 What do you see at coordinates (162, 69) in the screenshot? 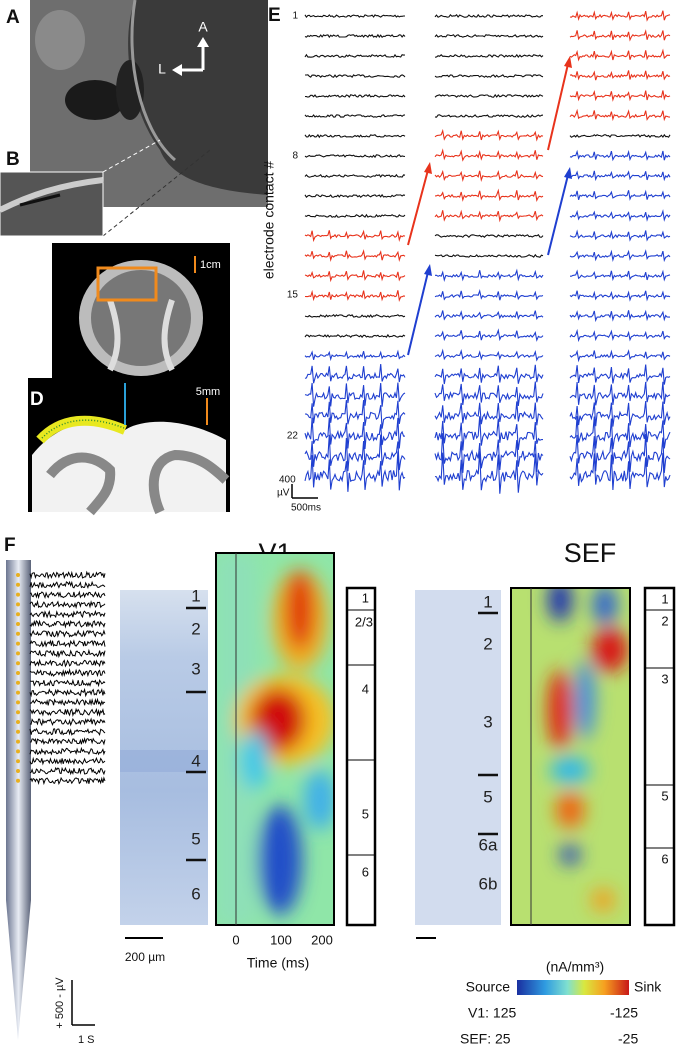
I see `lateral-label: L` at bounding box center [162, 69].